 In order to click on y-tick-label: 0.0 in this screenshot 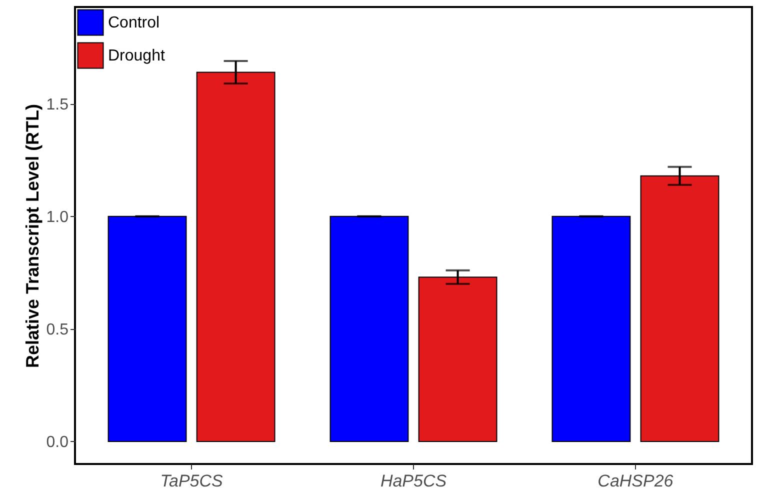, I will do `click(57, 442)`.